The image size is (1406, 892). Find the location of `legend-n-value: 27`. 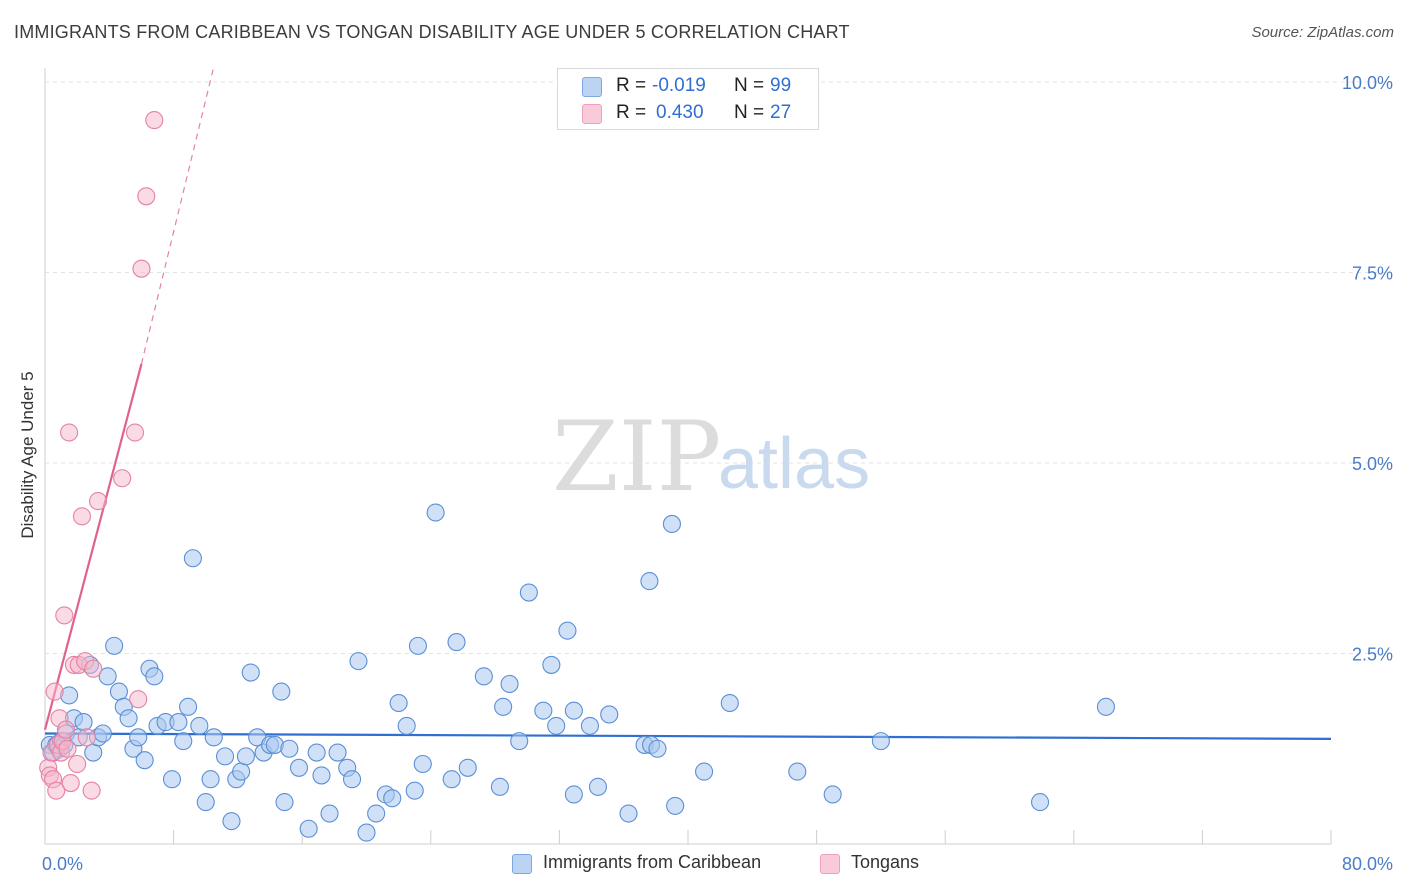

legend-n-value: 27 is located at coordinates (781, 112).